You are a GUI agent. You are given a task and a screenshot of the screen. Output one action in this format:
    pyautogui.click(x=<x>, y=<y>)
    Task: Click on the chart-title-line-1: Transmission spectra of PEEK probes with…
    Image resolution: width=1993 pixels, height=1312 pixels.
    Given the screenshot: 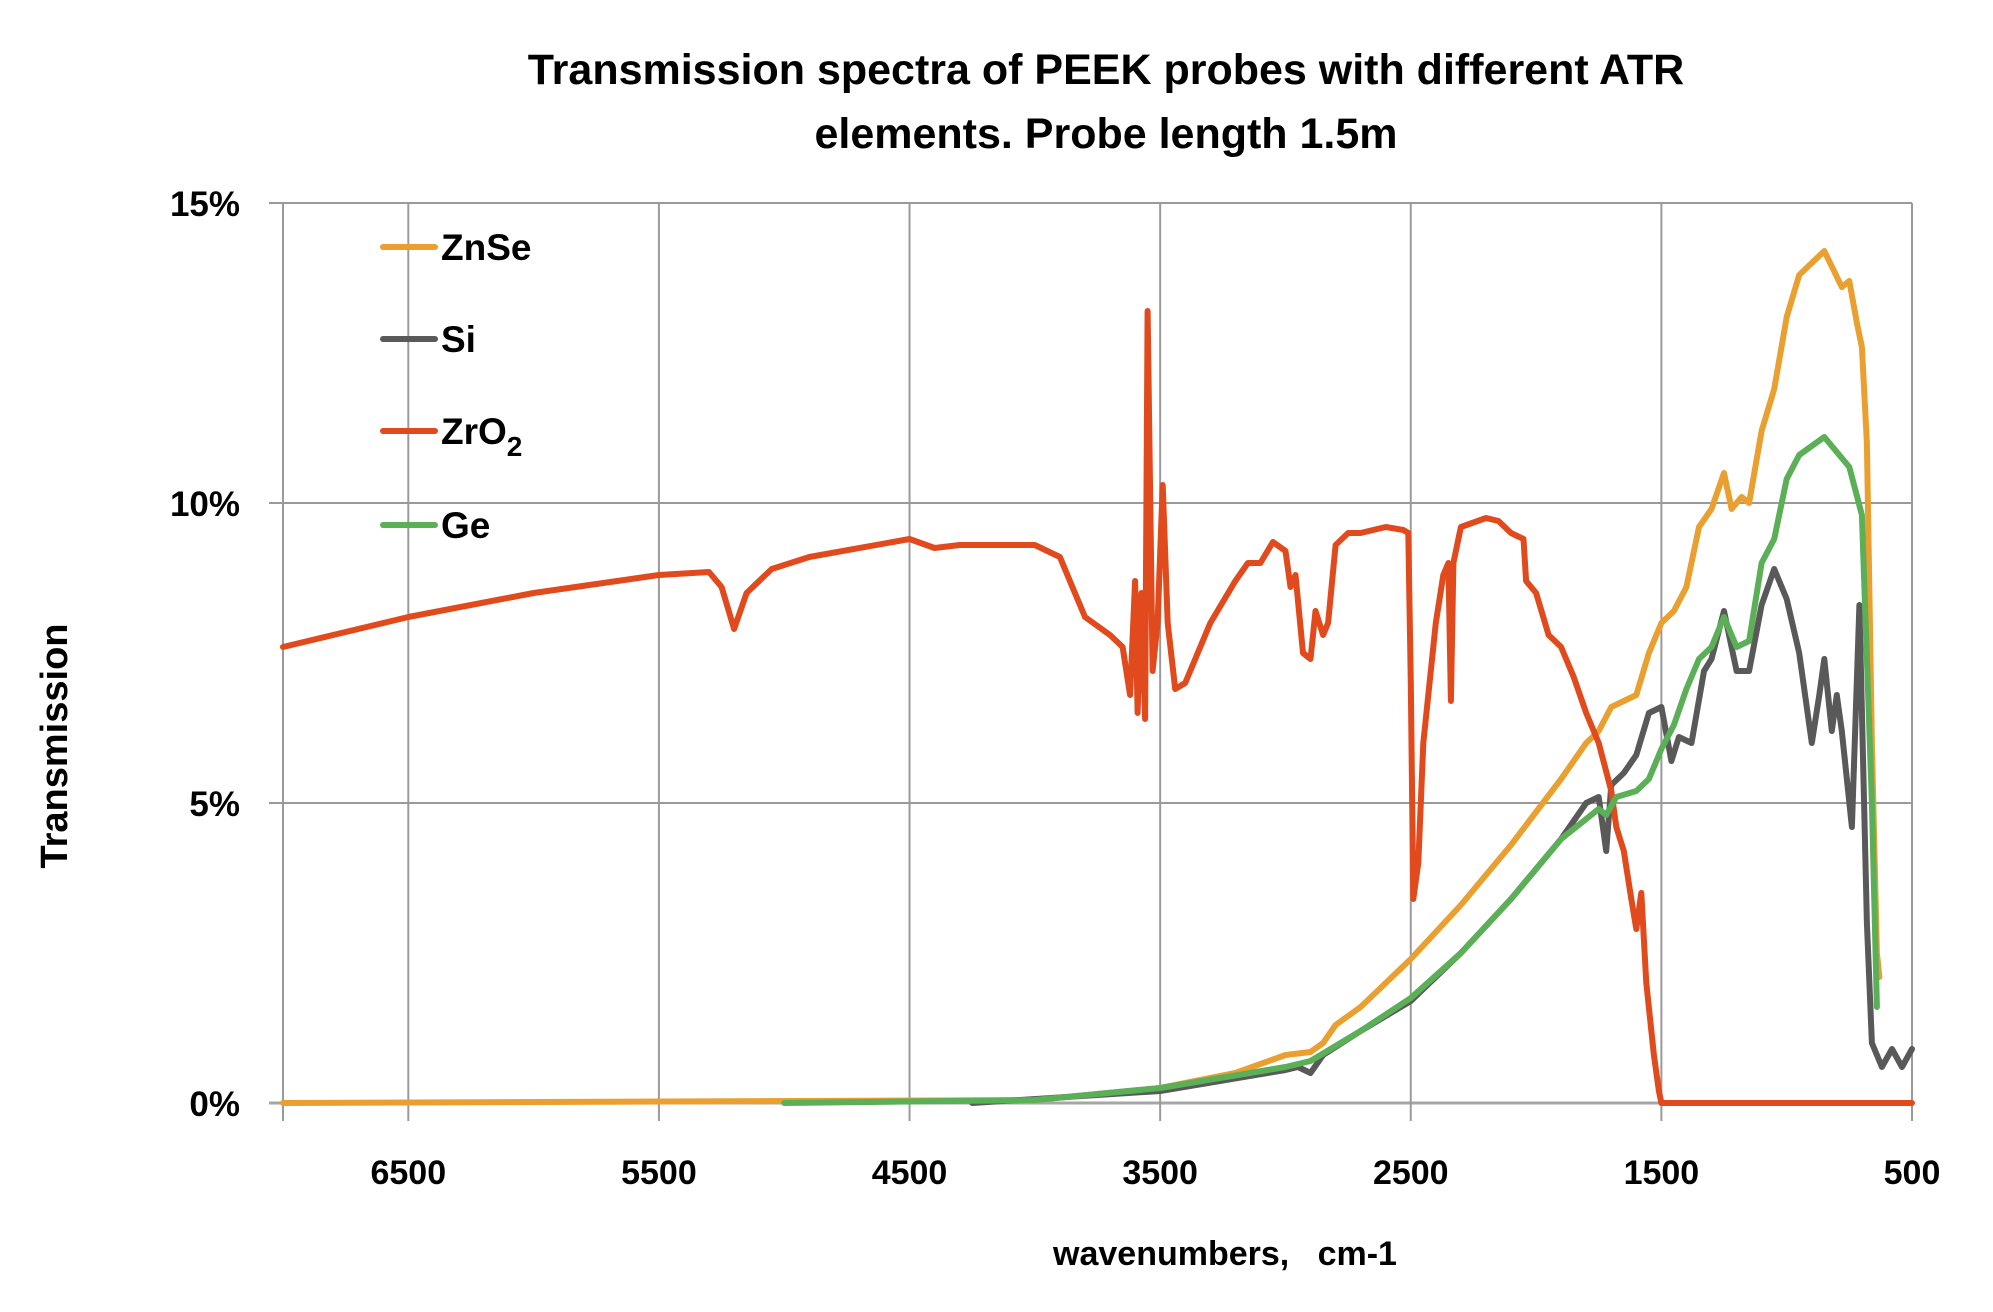 What is the action you would take?
    pyautogui.click(x=1106, y=70)
    